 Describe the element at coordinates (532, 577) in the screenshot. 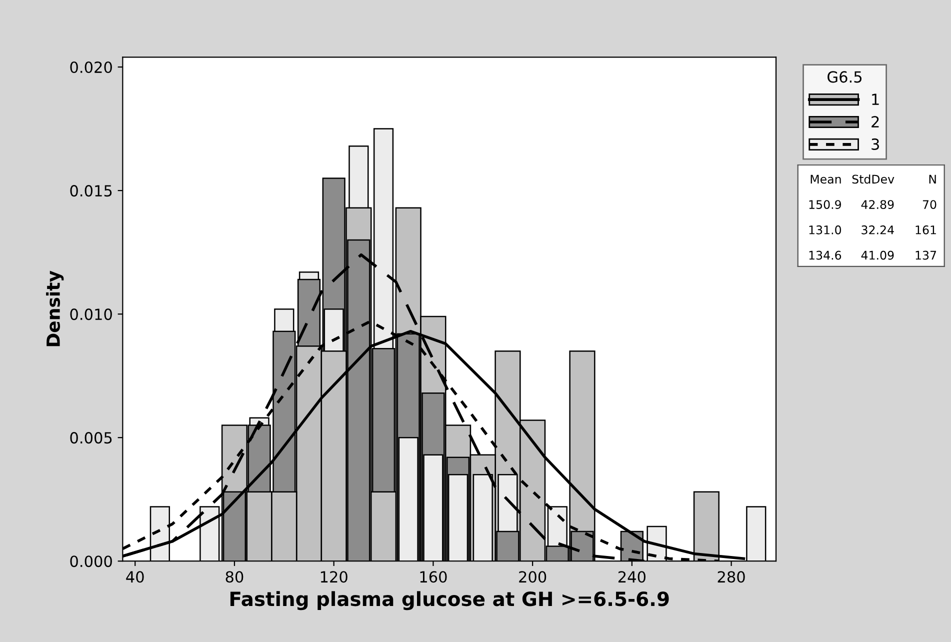

I see `x-tick-label: 200` at that location.